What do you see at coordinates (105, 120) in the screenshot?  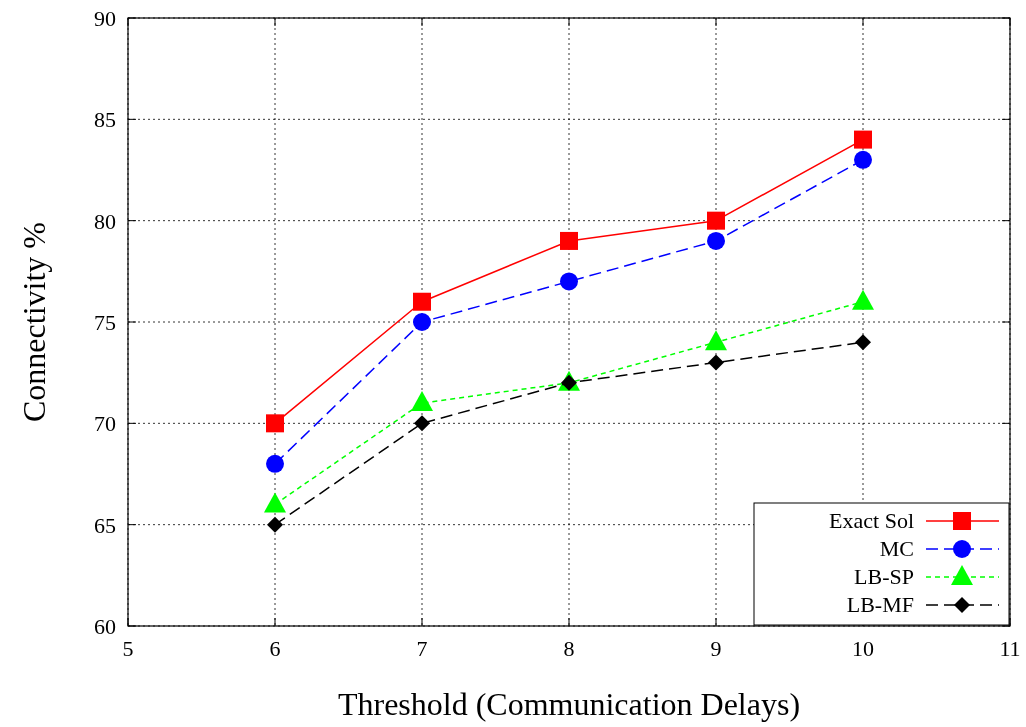 I see `y-tick-label: 85` at bounding box center [105, 120].